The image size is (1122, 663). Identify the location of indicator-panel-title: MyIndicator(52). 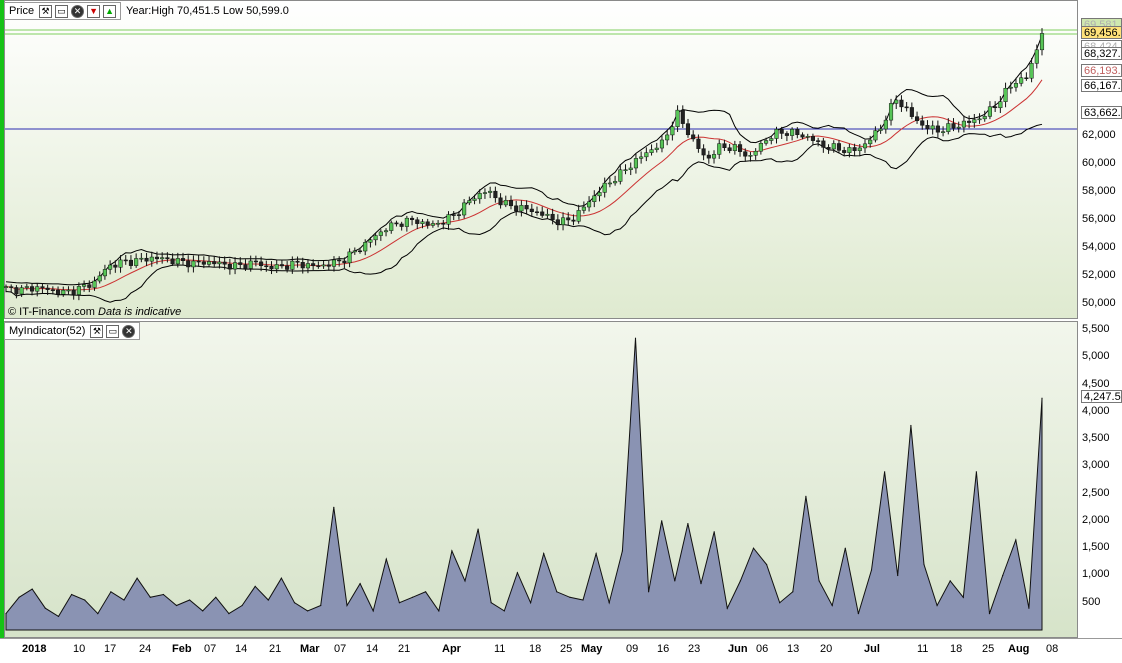
(47, 331).